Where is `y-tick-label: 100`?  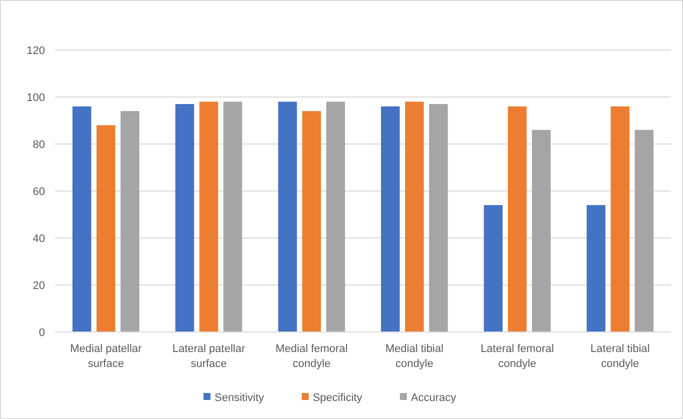 y-tick-label: 100 is located at coordinates (35, 98).